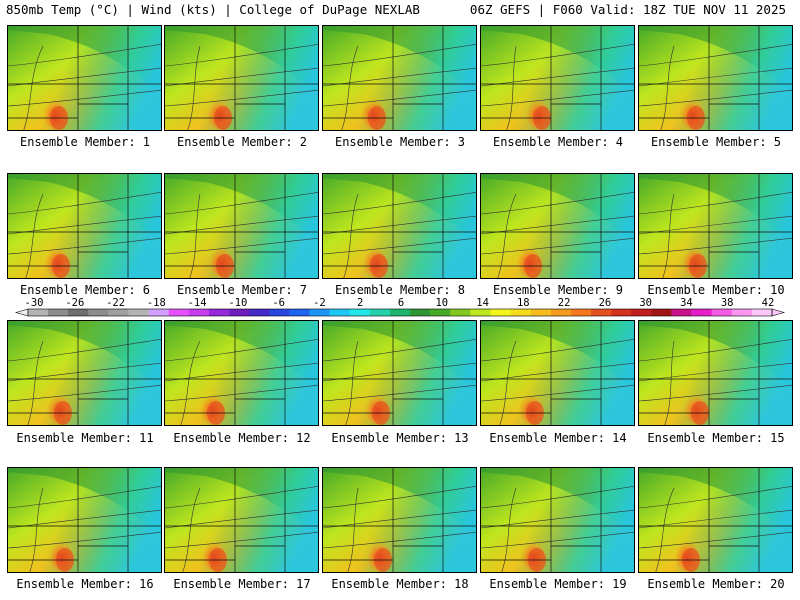 The height and width of the screenshot is (600, 800). I want to click on colorbar-tick-label: 22, so click(564, 303).